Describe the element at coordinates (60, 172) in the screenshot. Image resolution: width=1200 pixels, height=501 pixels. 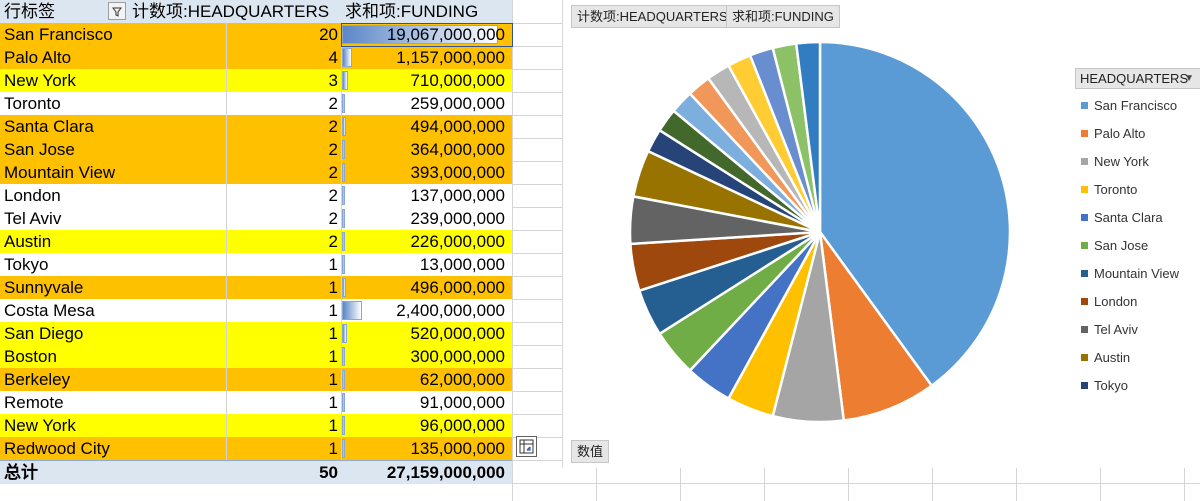
I see `row-label: Mountain View` at that location.